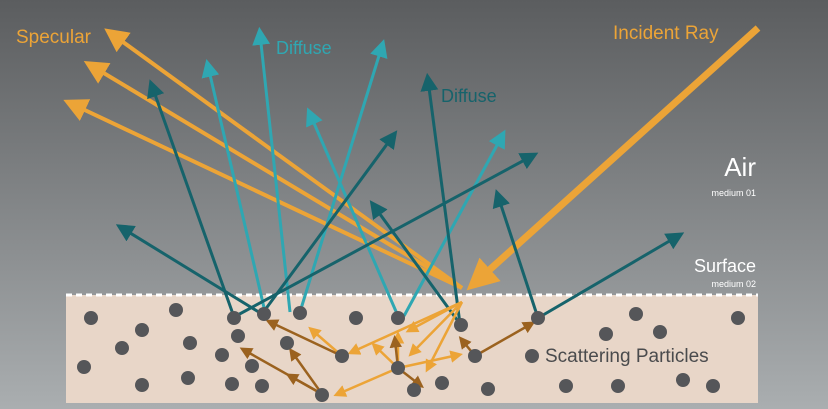 This screenshot has width=828, height=409. I want to click on specular-label: Specular, so click(54, 37).